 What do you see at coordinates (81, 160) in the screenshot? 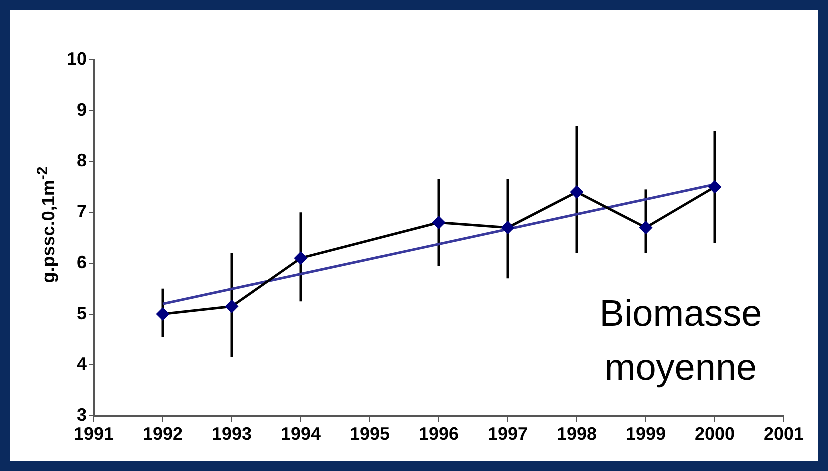
I see `y-tick-label: 8` at bounding box center [81, 160].